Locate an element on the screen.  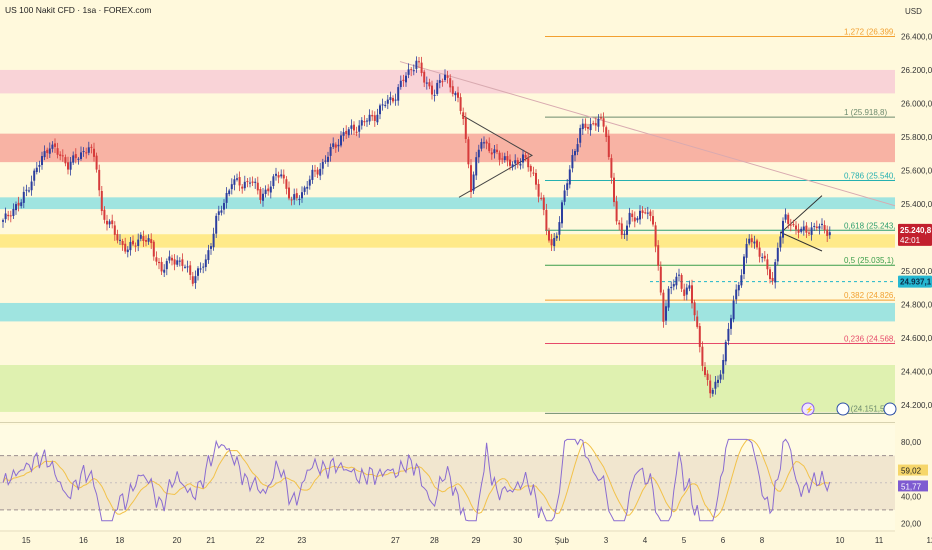
price-axis-background is located at coordinates (913, 275).